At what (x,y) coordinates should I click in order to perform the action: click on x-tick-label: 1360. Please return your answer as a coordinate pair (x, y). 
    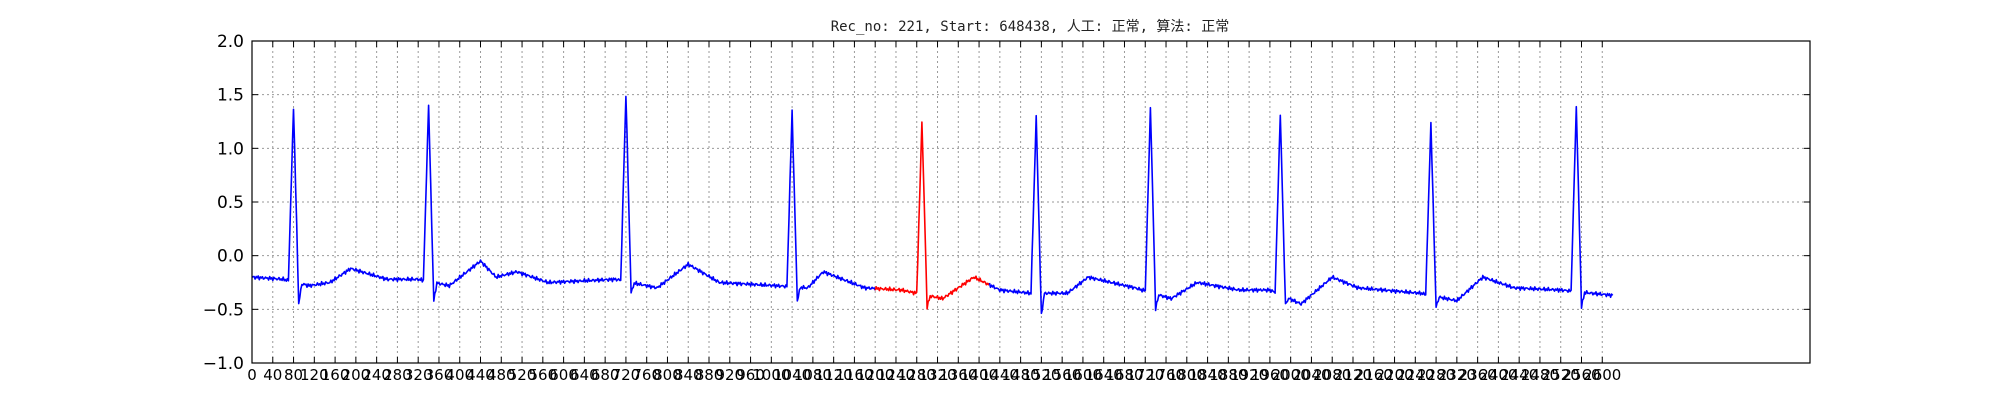
    Looking at the image, I should click on (958, 375).